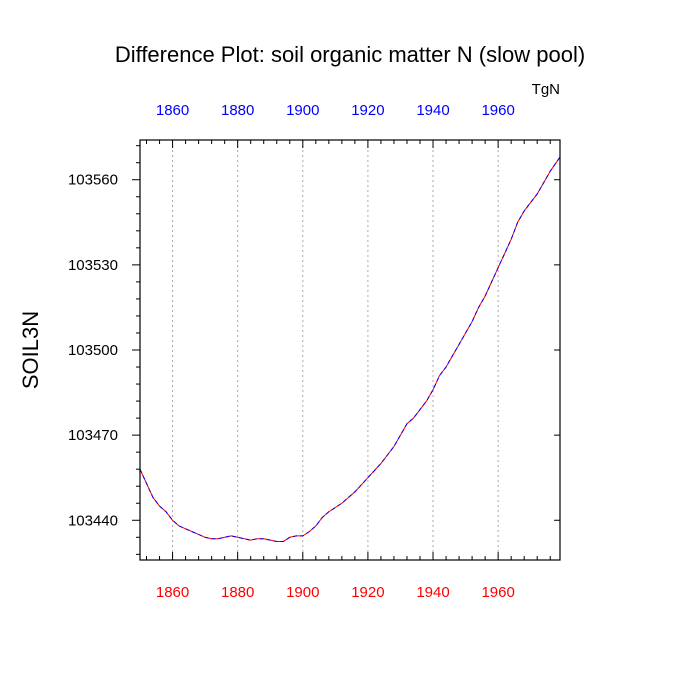 Image resolution: width=700 pixels, height=700 pixels. Describe the element at coordinates (497, 110) in the screenshot. I see `x-tick-label-top: 1960` at that location.